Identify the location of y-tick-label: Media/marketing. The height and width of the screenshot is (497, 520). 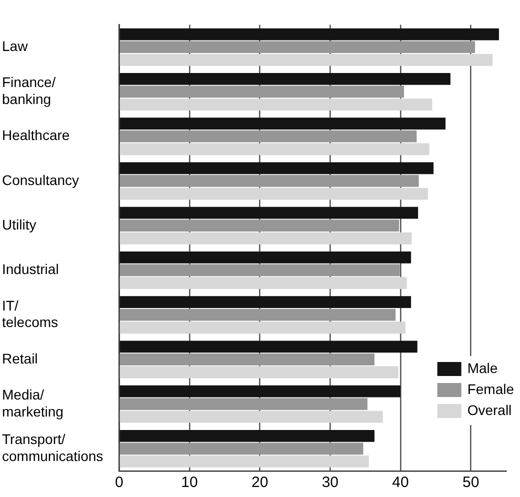
(33, 403).